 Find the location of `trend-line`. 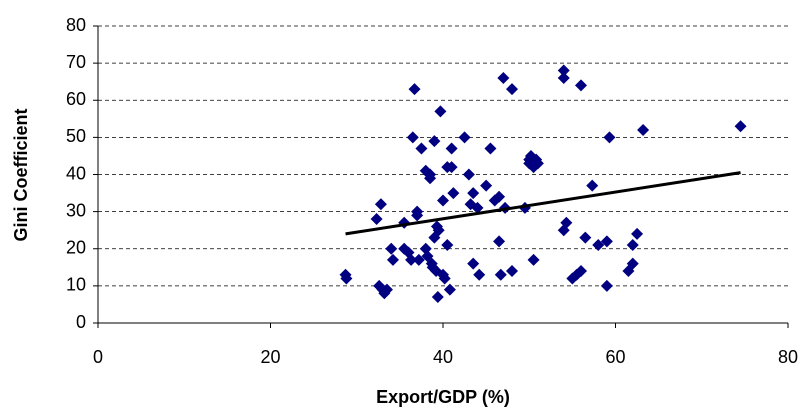

trend-line is located at coordinates (543, 203).